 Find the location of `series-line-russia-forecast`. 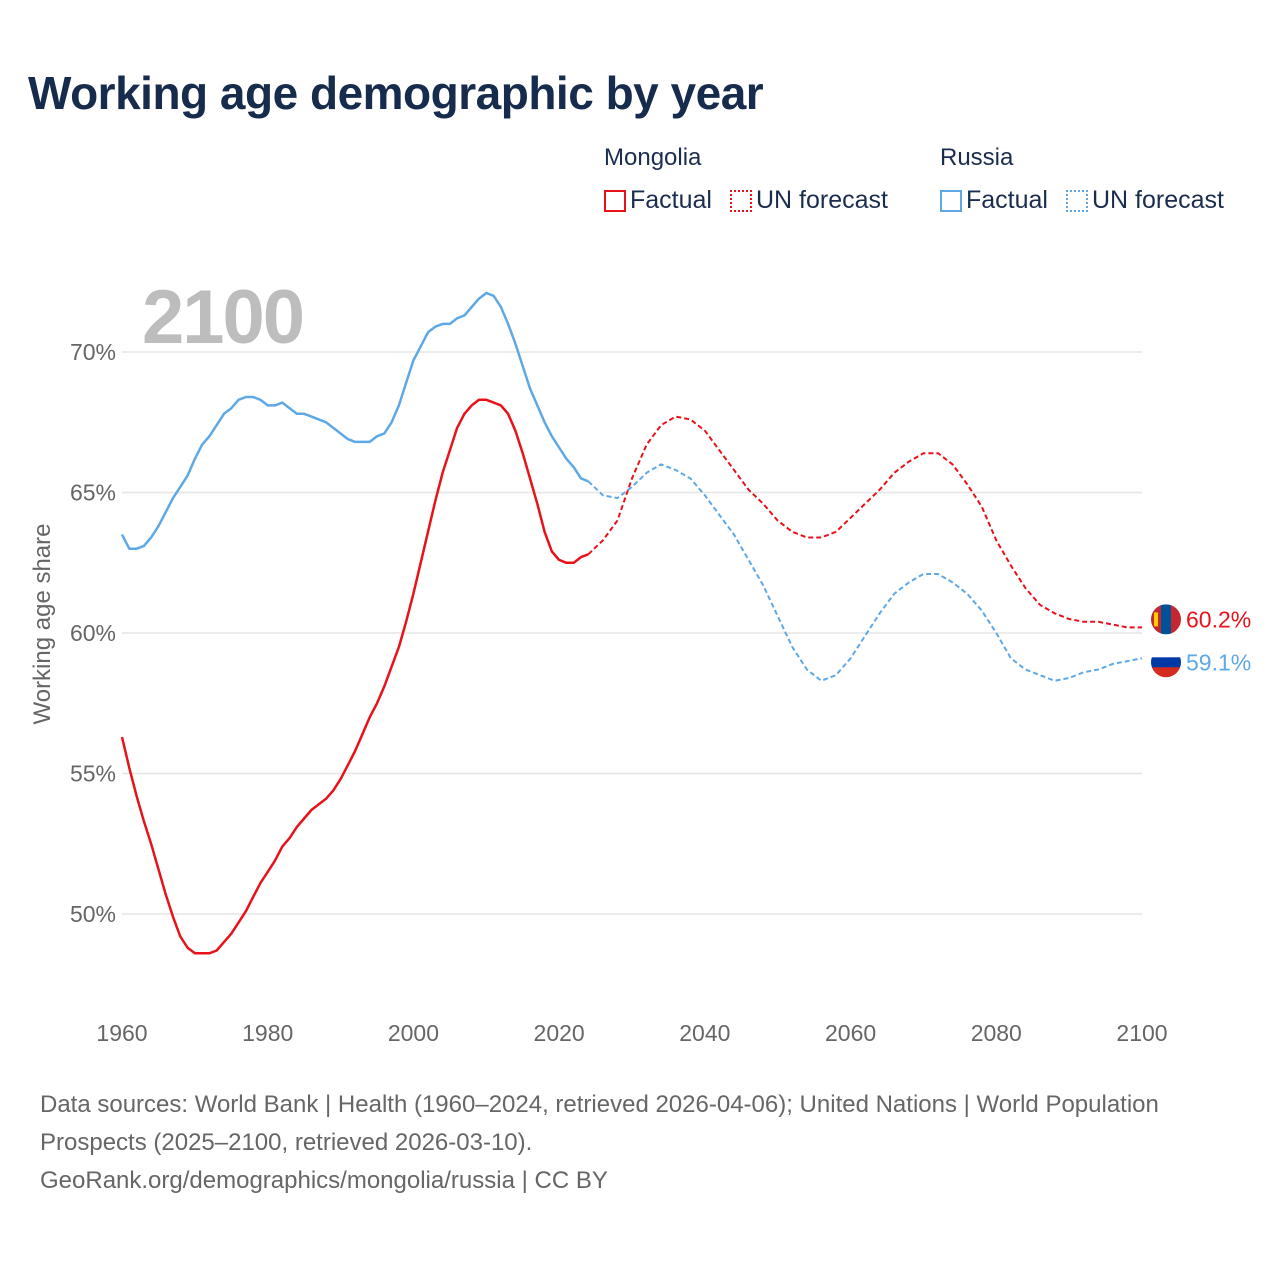

series-line-russia-forecast is located at coordinates (865, 572).